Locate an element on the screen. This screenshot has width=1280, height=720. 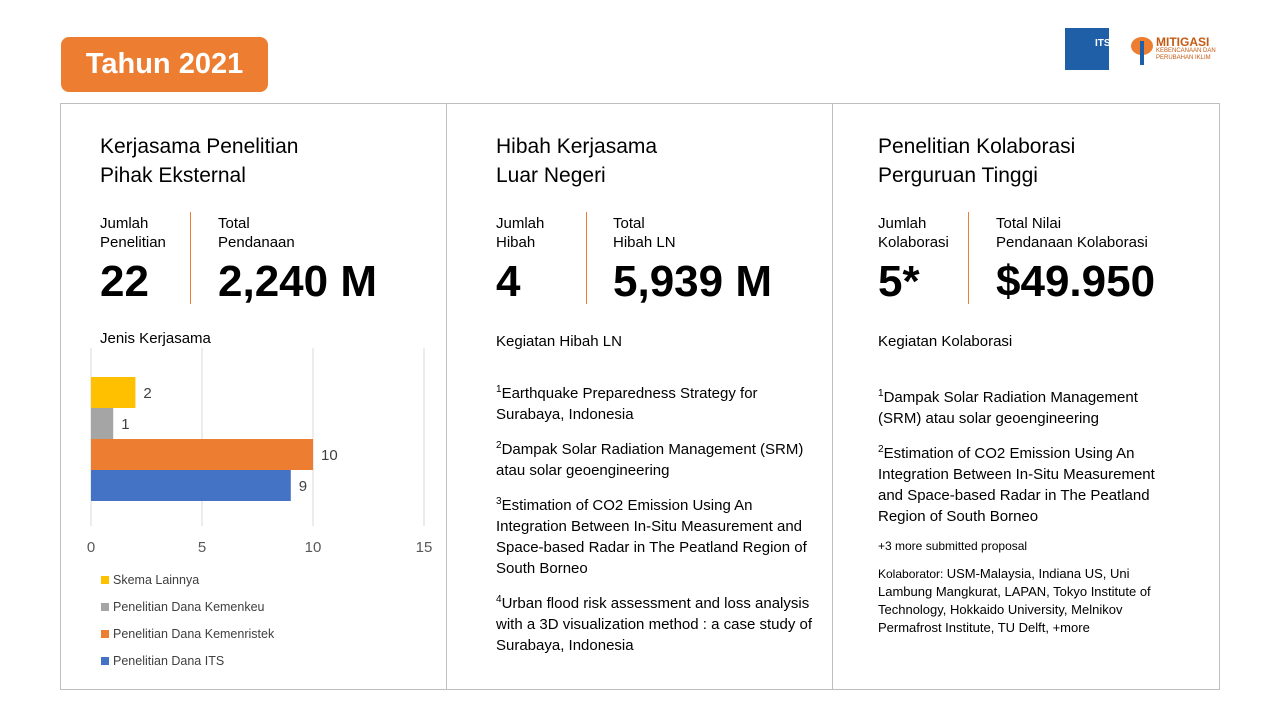
legend-label: Skema Lainnya is located at coordinates (156, 579).